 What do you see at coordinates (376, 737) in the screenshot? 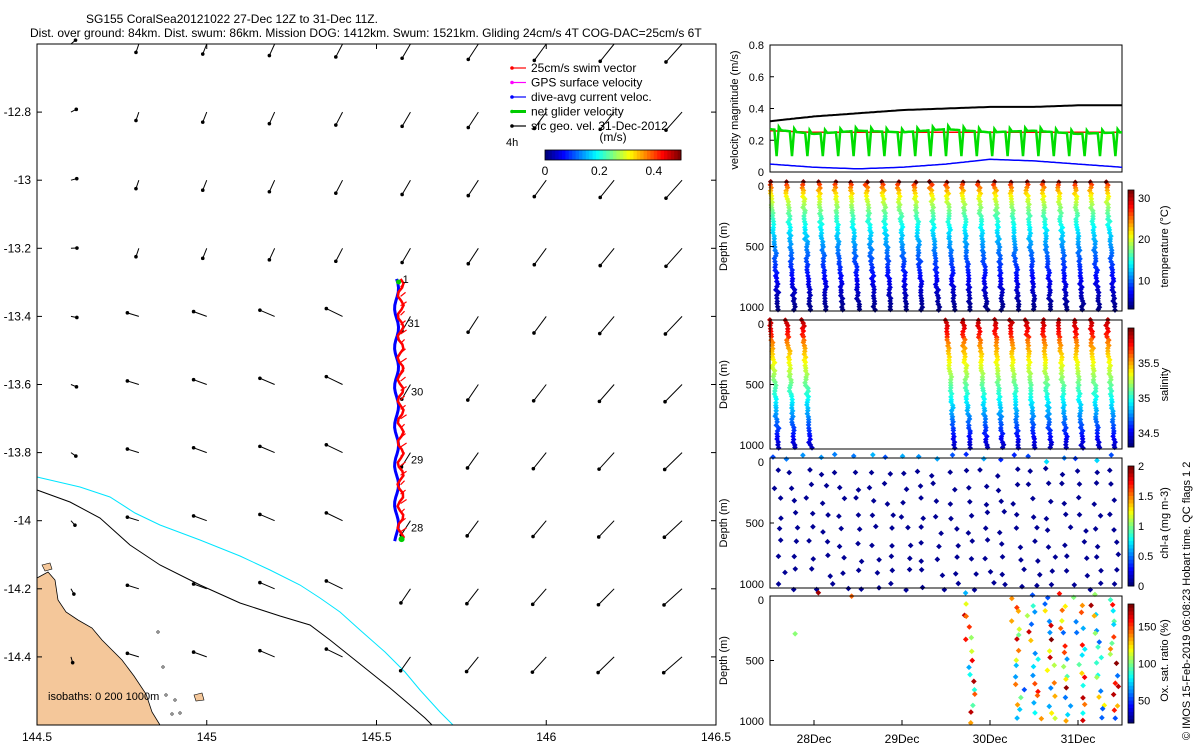
I see `x-tick-label: 145.5` at bounding box center [376, 737].